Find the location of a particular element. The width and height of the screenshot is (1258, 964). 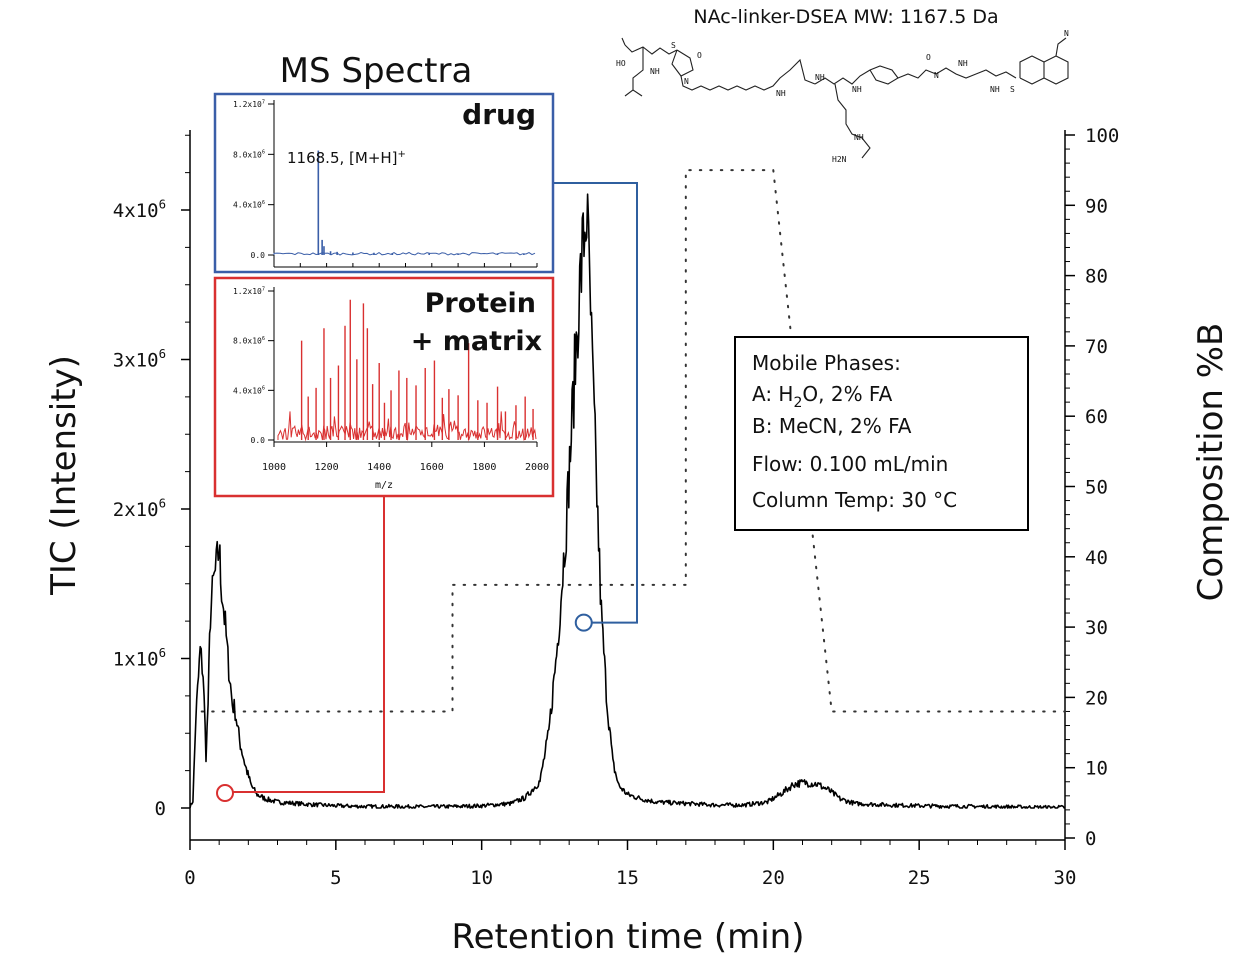

structure-title: NAc-linker-DSEA MW: 1167.5 Da is located at coordinates (845, 17).